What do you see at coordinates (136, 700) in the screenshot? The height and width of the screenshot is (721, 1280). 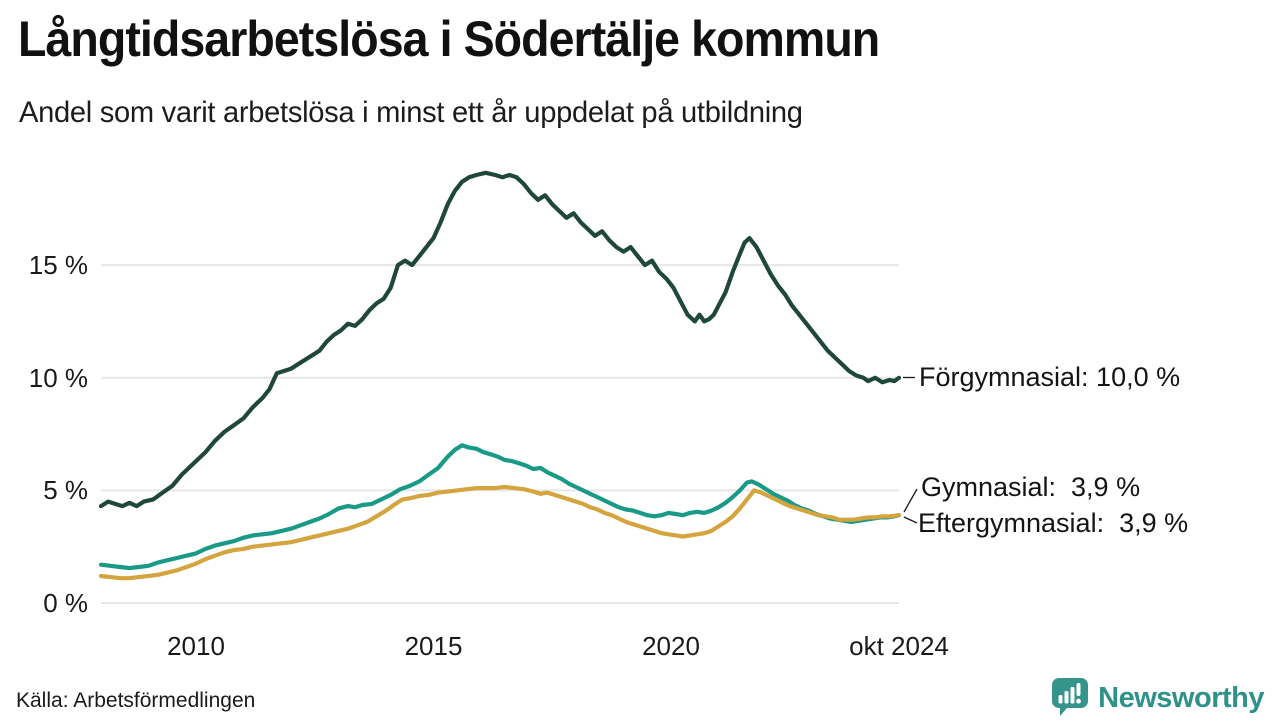 I see `source-note: Källa: Arbetsförmedlingen` at bounding box center [136, 700].